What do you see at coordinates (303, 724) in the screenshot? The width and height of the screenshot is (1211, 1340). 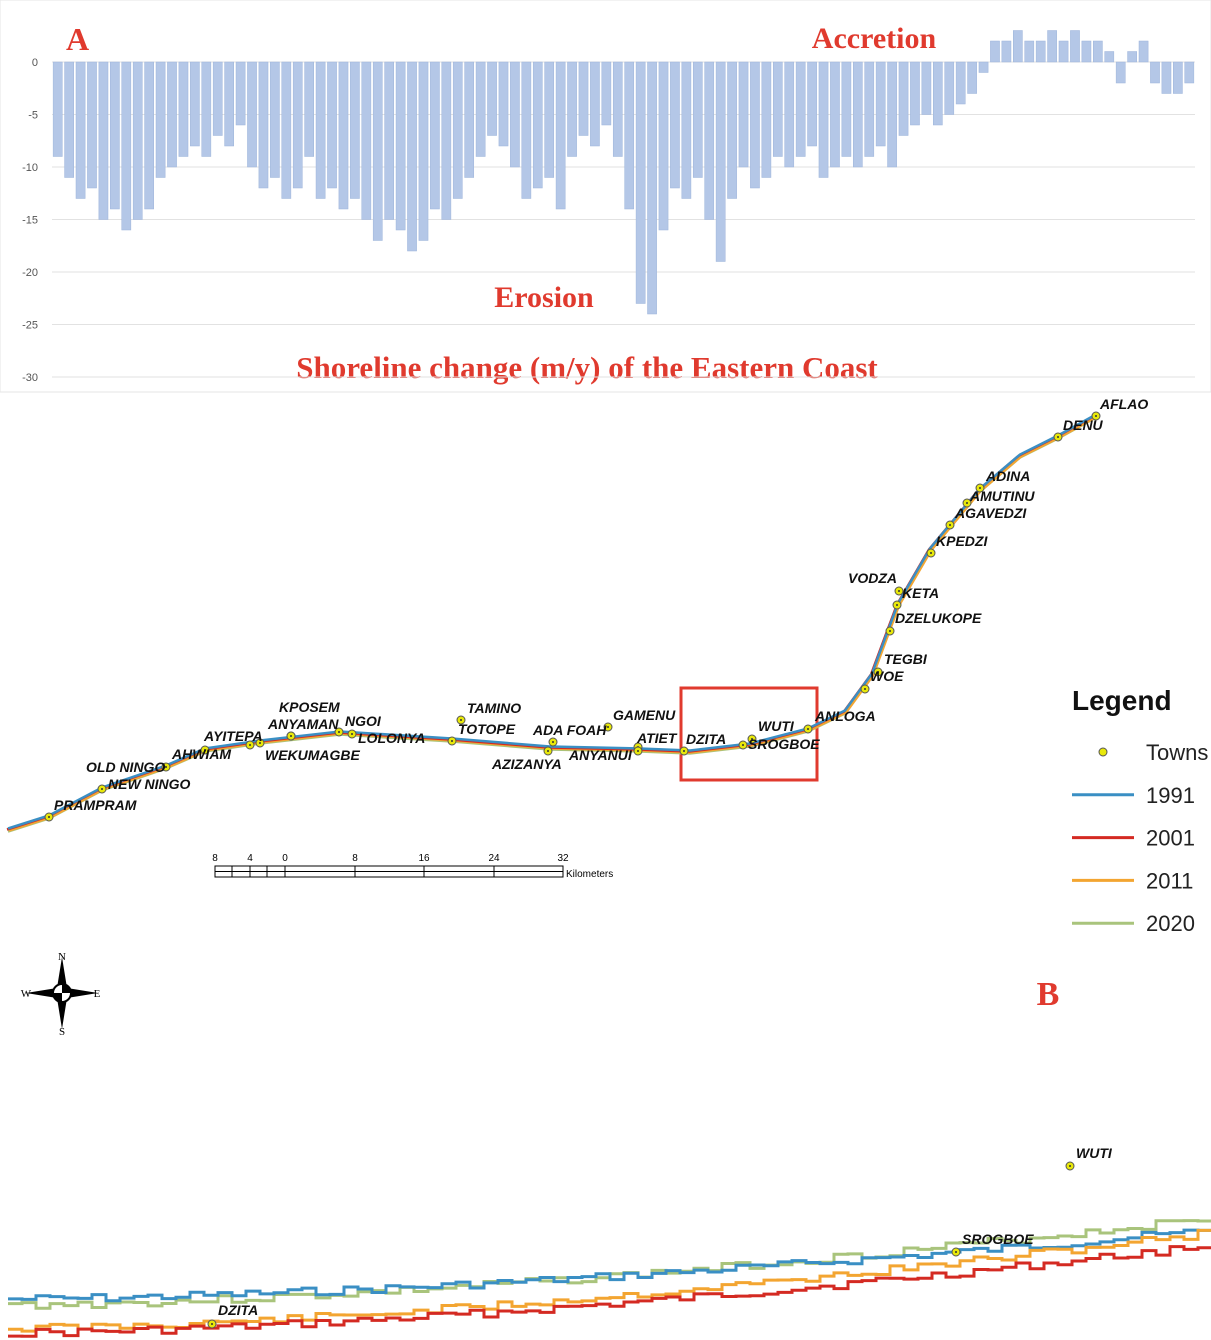 I see `town-label: ANYAMAN` at bounding box center [303, 724].